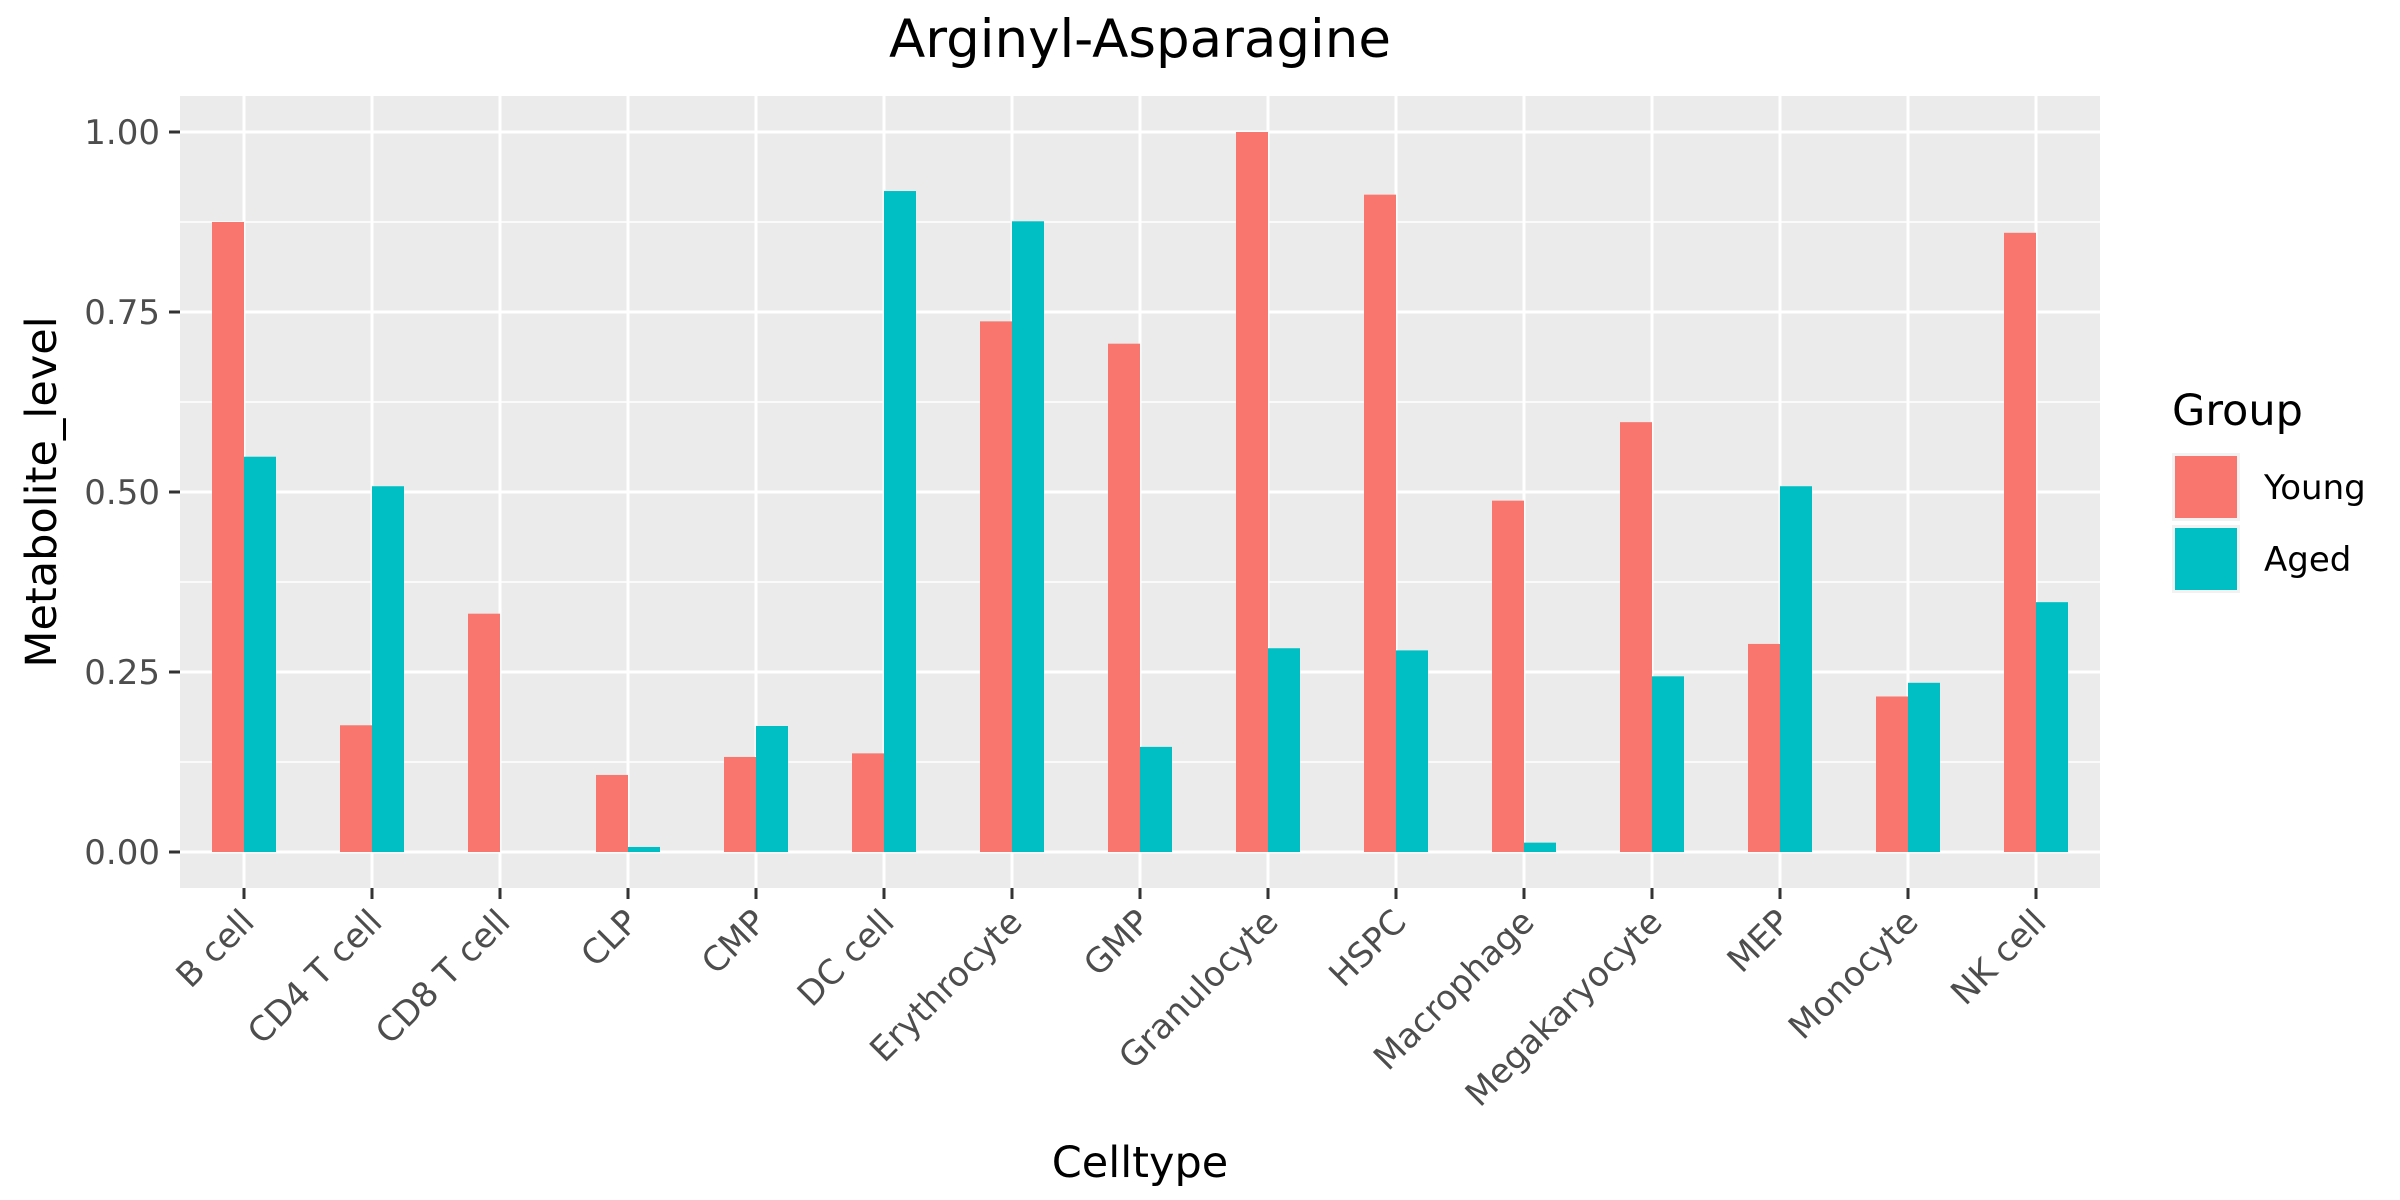 This screenshot has width=2400, height=1200. I want to click on legend-swatch-young, so click(2206, 487).